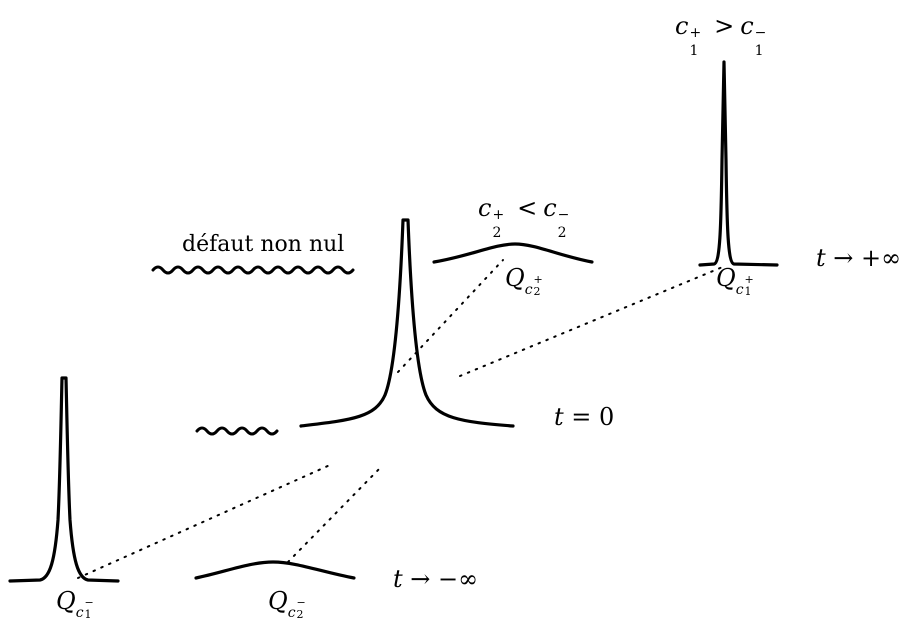 The height and width of the screenshot is (621, 913). I want to click on cond-c2-operator: <, so click(527, 208).